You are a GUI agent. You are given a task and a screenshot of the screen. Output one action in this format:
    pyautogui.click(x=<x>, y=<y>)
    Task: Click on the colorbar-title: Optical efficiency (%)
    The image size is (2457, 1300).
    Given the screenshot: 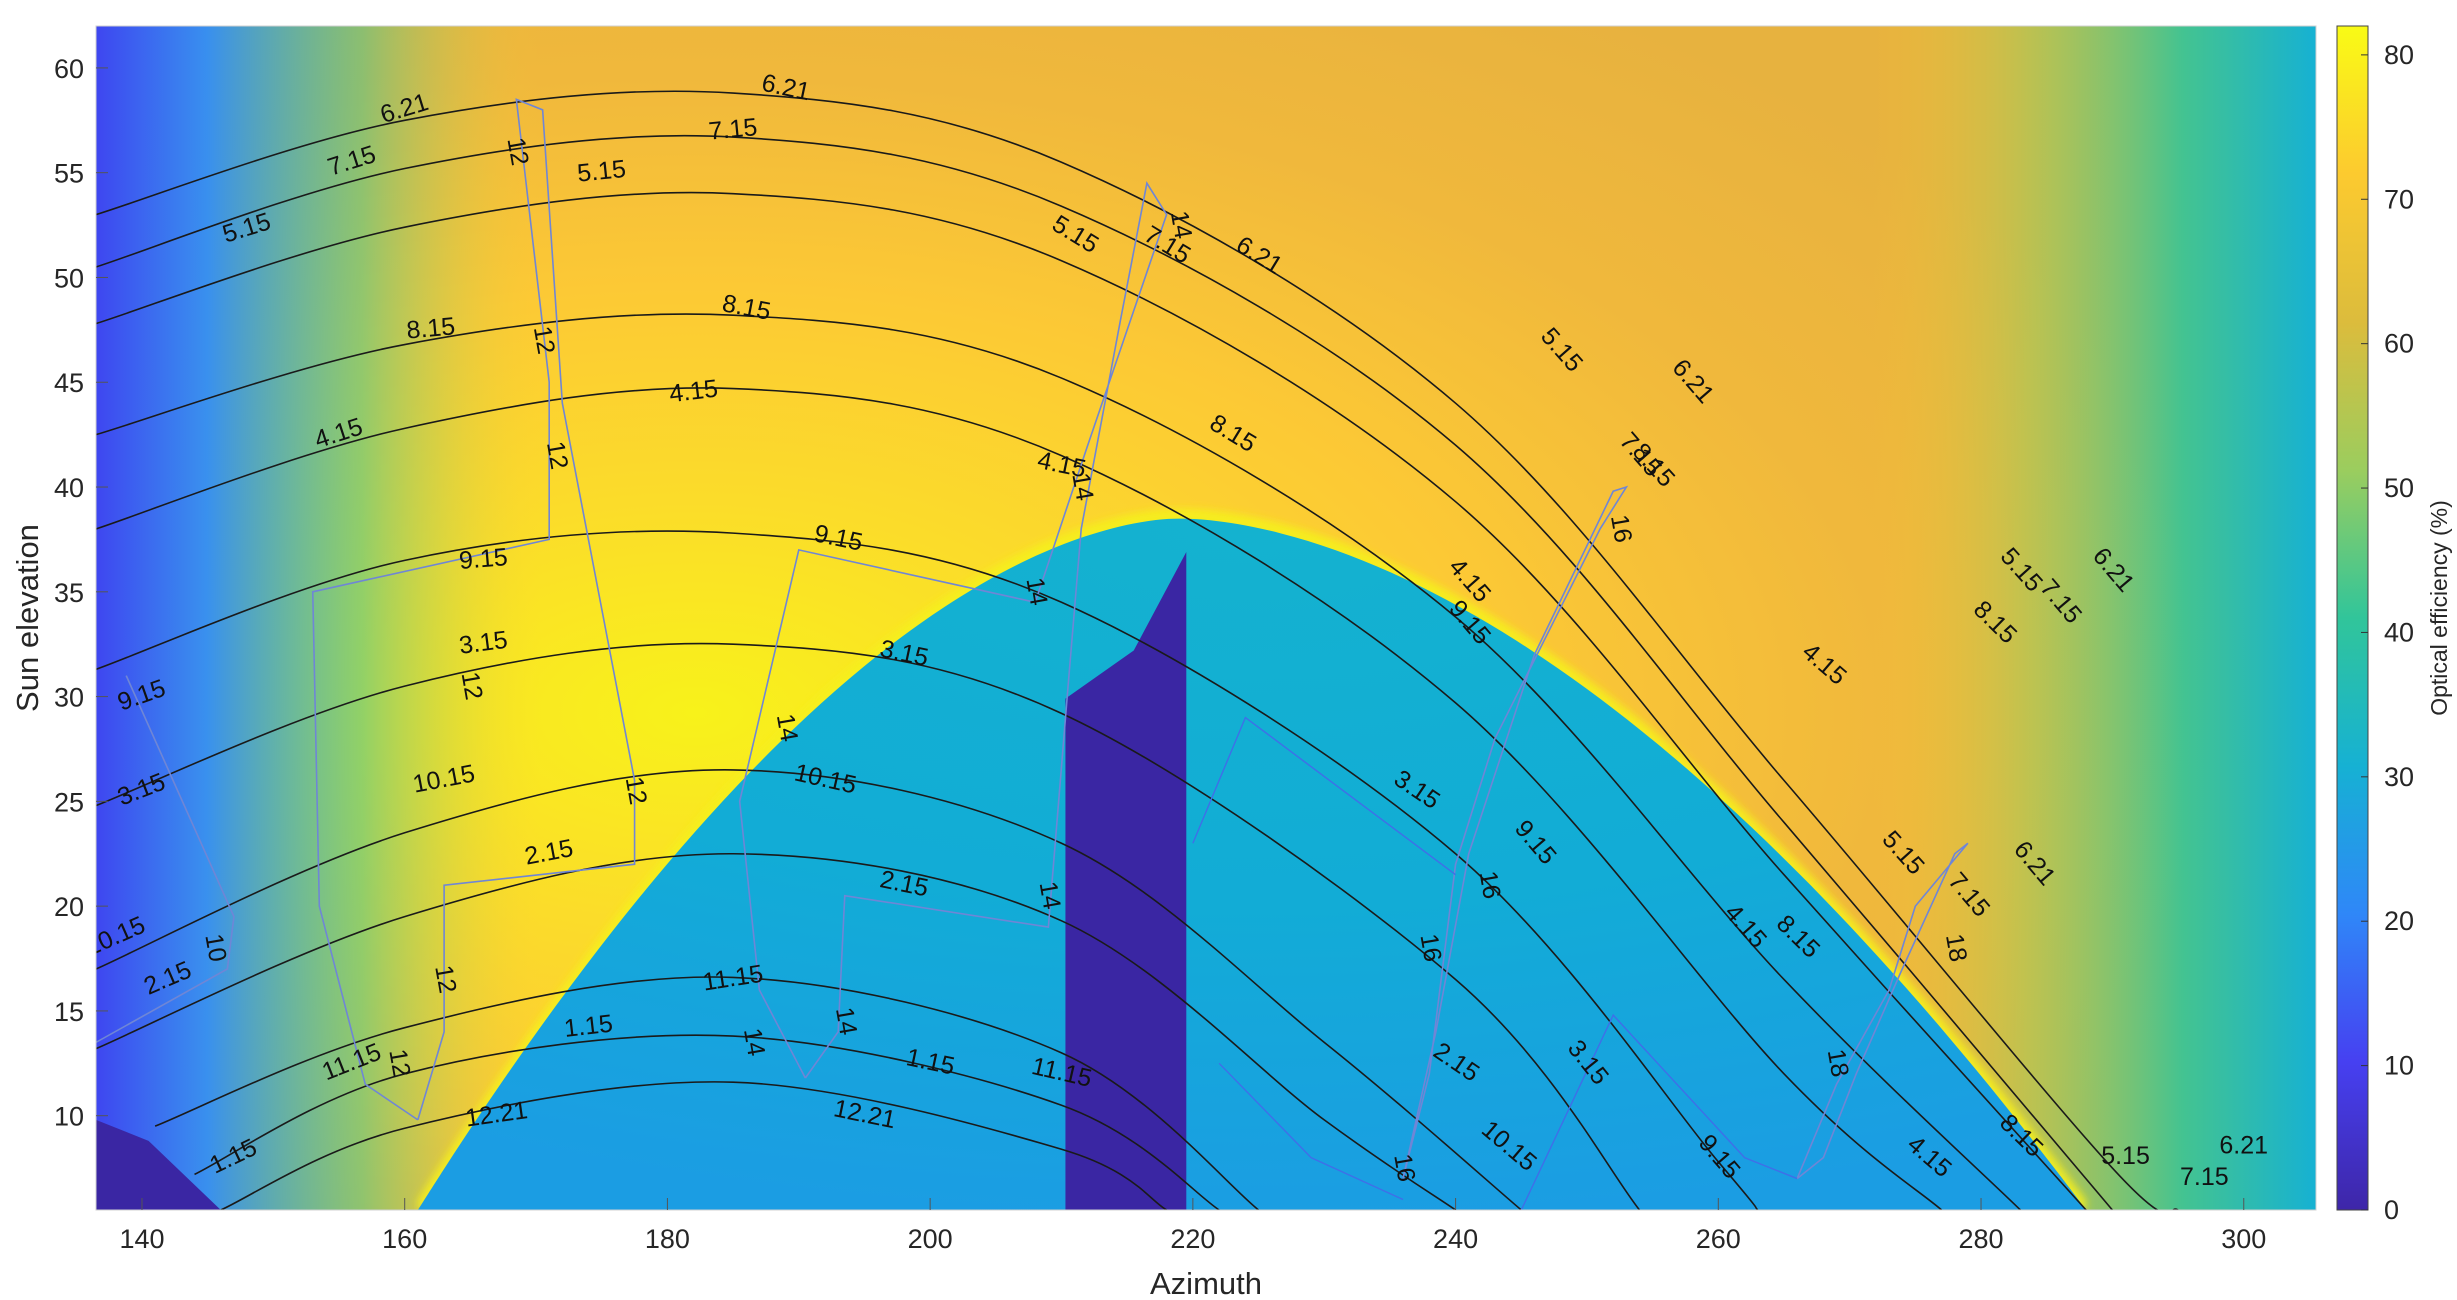 What is the action you would take?
    pyautogui.click(x=2439, y=608)
    